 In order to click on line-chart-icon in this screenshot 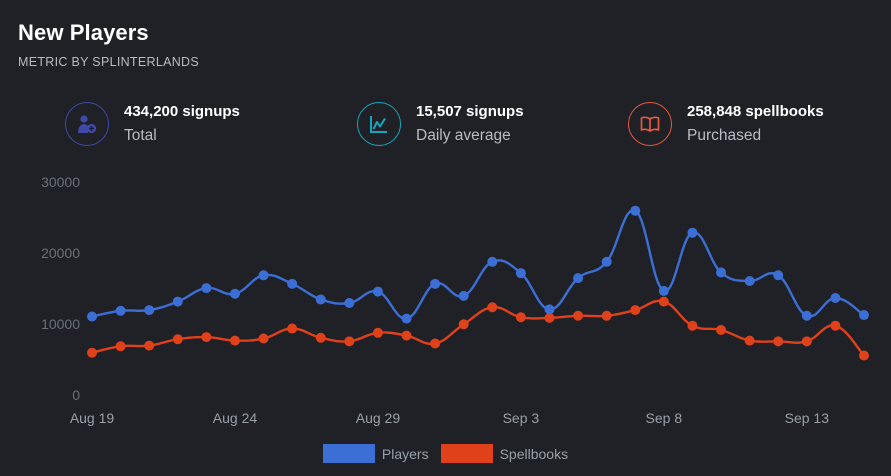, I will do `click(378, 124)`.